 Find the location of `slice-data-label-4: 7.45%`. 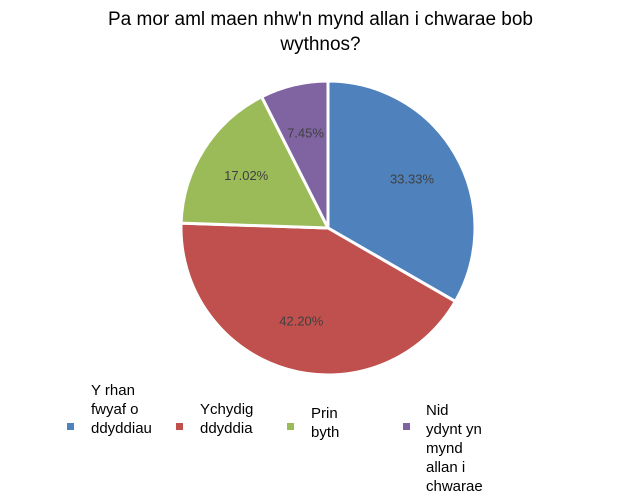

slice-data-label-4: 7.45% is located at coordinates (305, 133).